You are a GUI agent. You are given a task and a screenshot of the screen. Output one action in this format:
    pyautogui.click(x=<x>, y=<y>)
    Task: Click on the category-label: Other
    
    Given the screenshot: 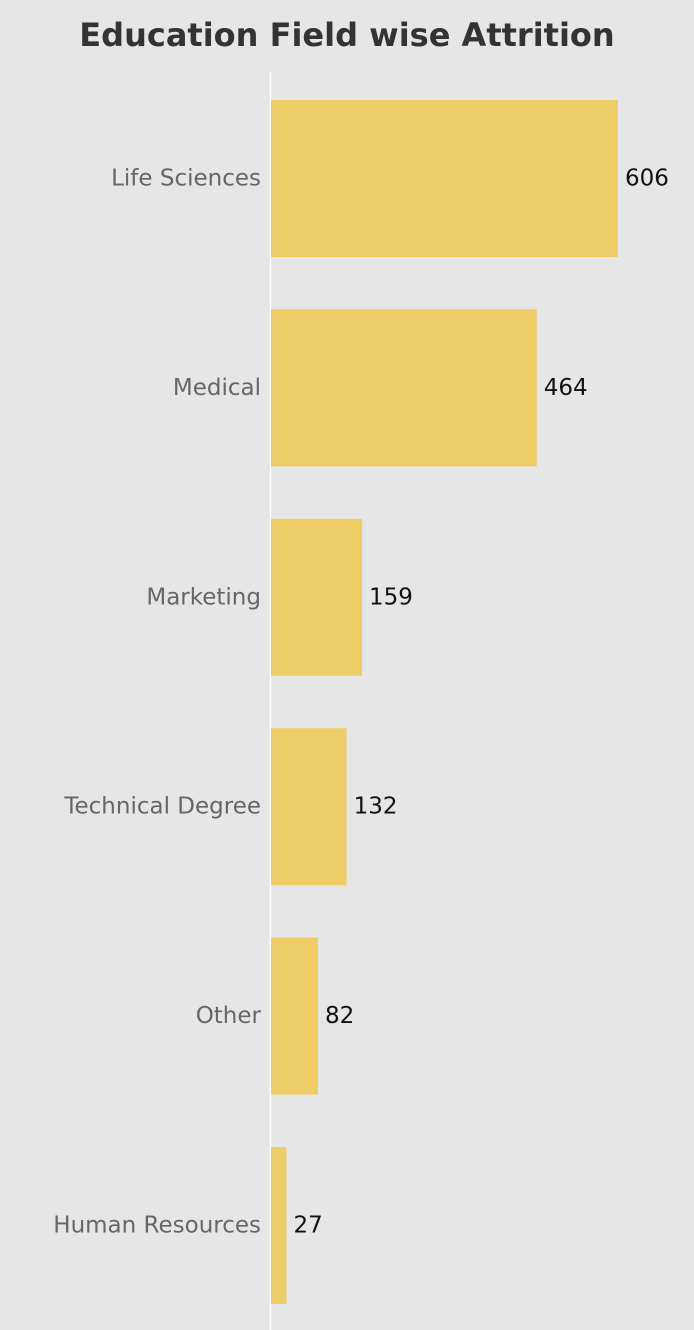 What is the action you would take?
    pyautogui.click(x=229, y=1016)
    